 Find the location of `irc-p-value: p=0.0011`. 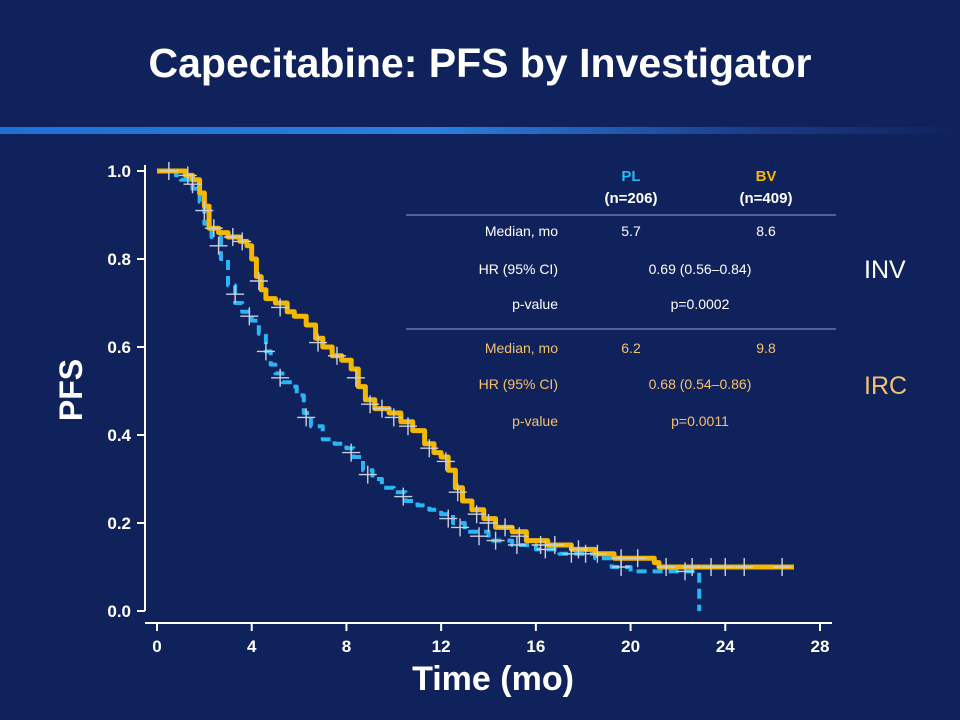

irc-p-value: p=0.0011 is located at coordinates (700, 421).